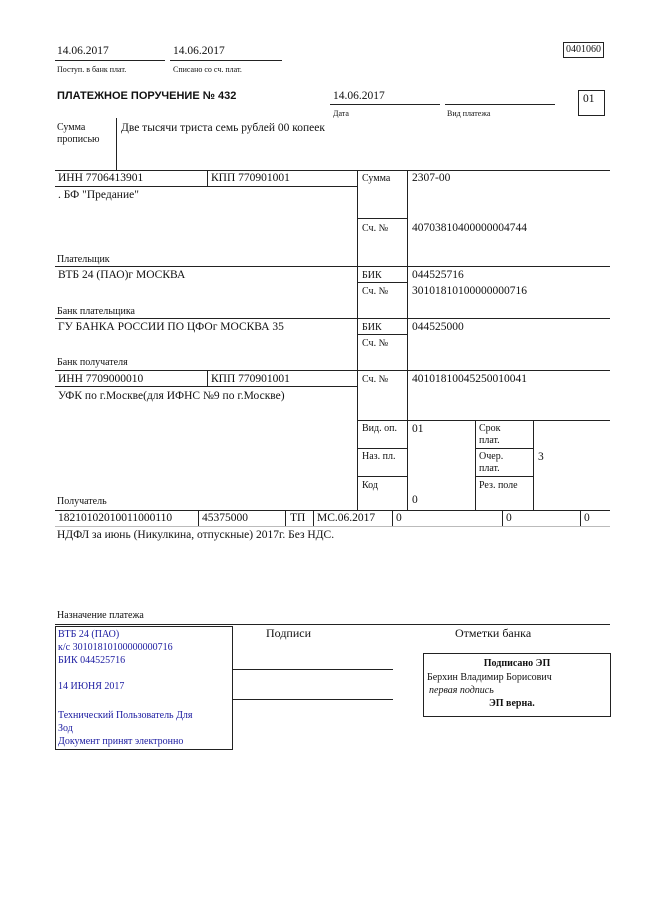 The height and width of the screenshot is (919, 660). What do you see at coordinates (346, 518) in the screenshot?
I see `tax-period: МС.06.2017` at bounding box center [346, 518].